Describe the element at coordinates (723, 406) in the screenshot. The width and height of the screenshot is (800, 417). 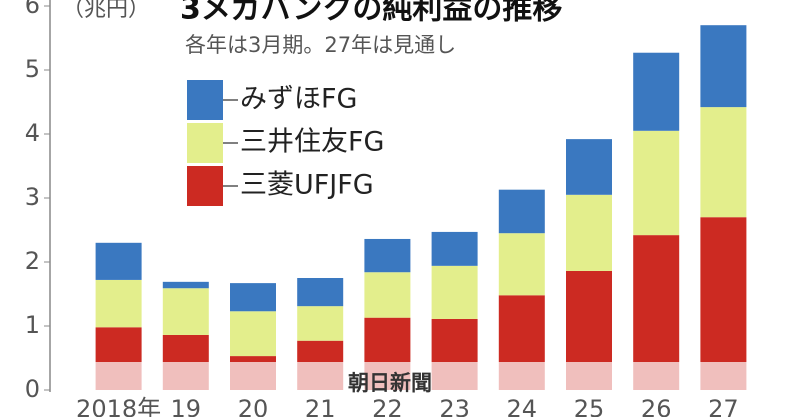
I see `x-tick-label: 27` at that location.